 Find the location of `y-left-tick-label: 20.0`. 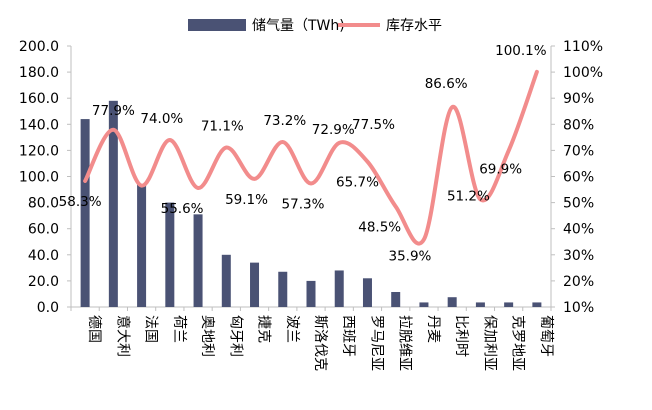

y-left-tick-label: 20.0 is located at coordinates (43, 282).